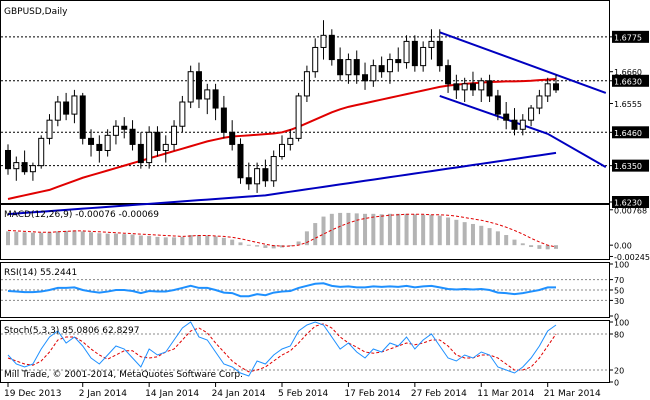 The height and width of the screenshot is (400, 650). What do you see at coordinates (623, 246) in the screenshot?
I see `macd-tick-label: 0.00` at bounding box center [623, 246].